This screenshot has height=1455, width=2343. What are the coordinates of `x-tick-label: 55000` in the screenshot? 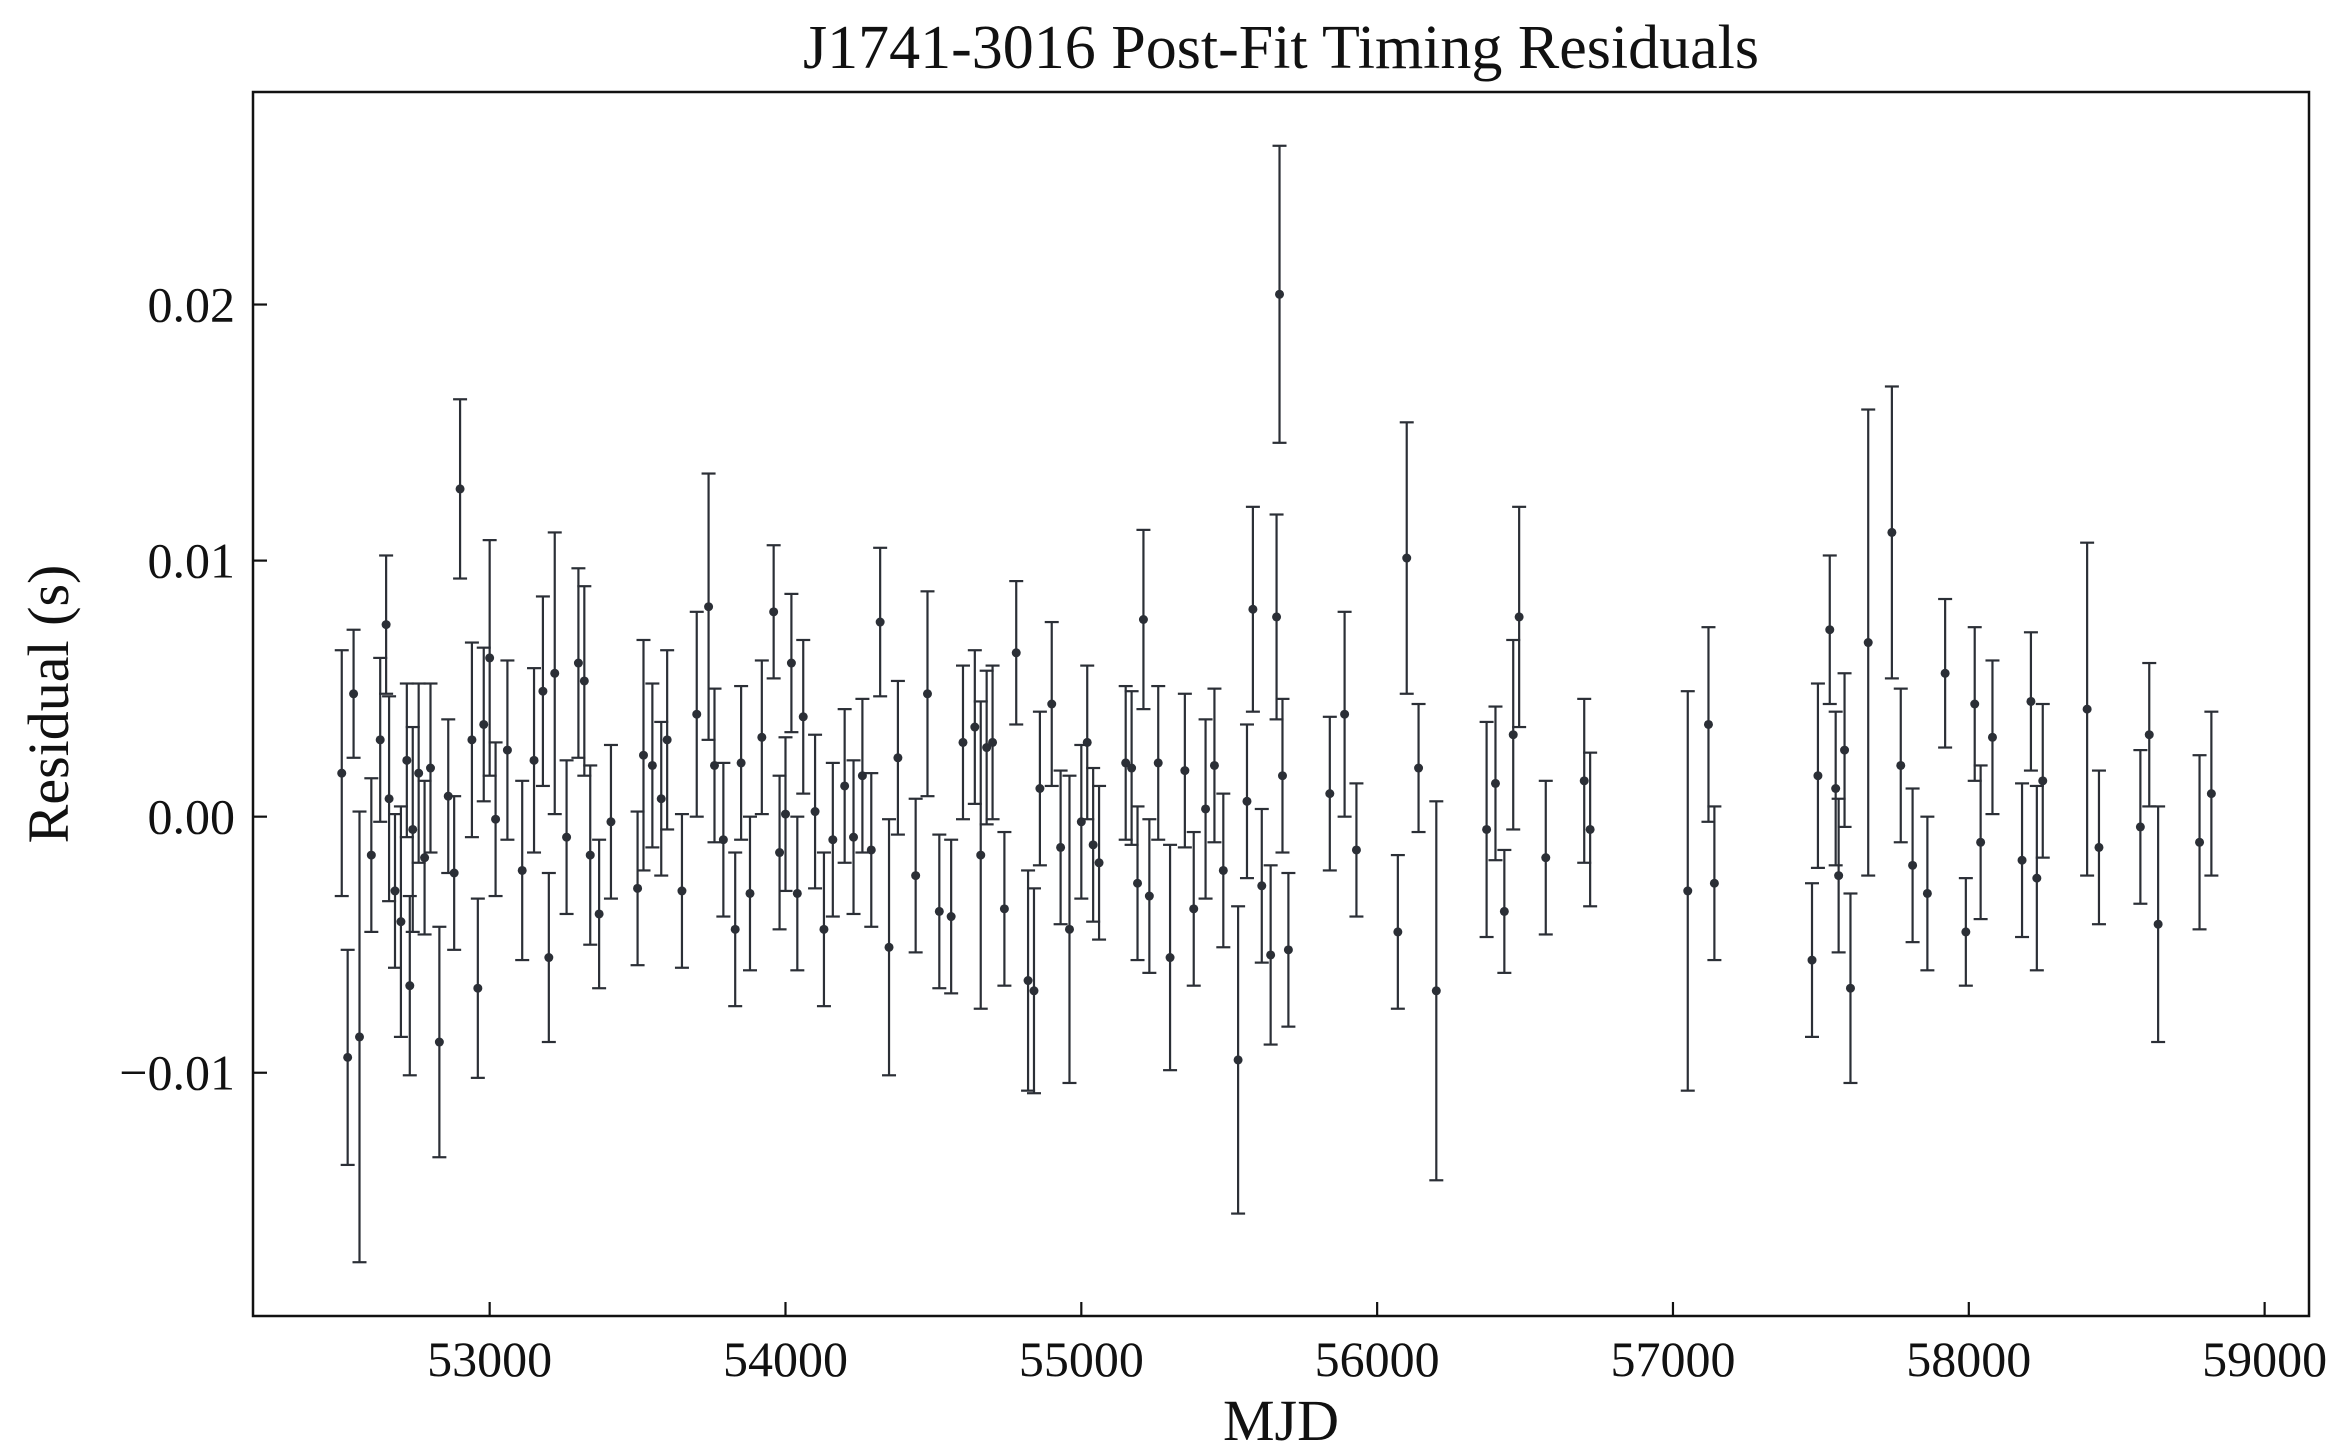 It's located at (1081, 1359).